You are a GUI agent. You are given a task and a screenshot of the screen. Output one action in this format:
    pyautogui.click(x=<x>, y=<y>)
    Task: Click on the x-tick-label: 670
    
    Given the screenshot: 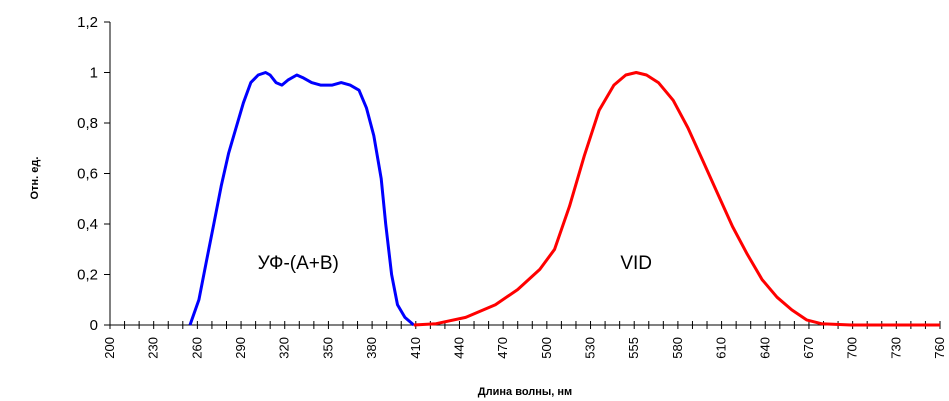 What is the action you would take?
    pyautogui.click(x=808, y=348)
    